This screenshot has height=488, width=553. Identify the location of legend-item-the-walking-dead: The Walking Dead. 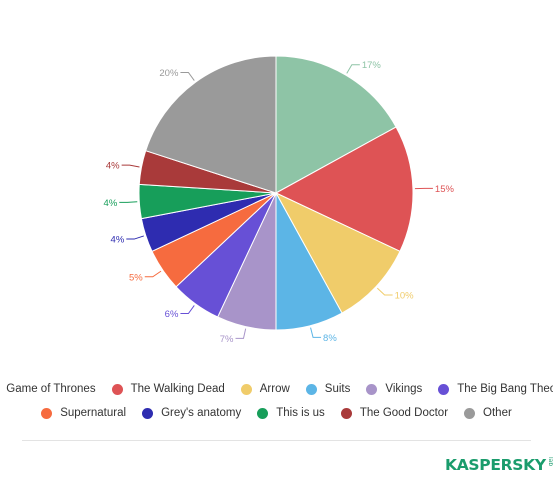
(168, 389).